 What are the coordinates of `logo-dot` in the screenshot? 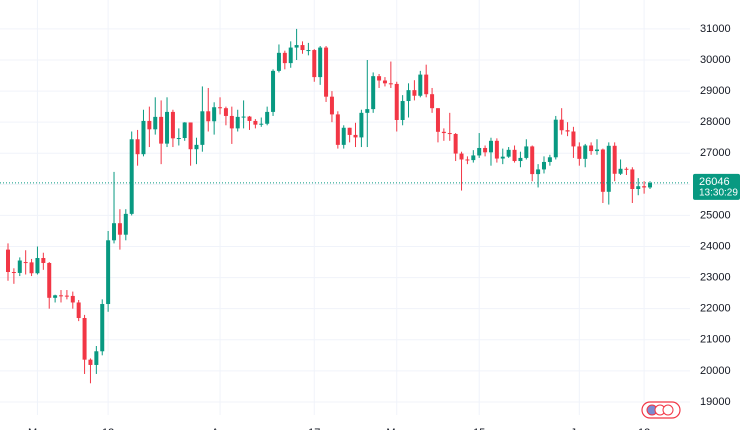 It's located at (668, 410).